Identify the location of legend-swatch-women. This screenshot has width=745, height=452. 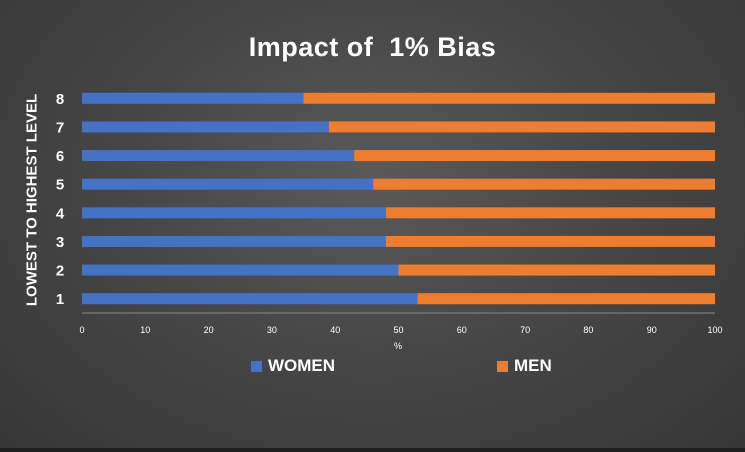
(256, 366).